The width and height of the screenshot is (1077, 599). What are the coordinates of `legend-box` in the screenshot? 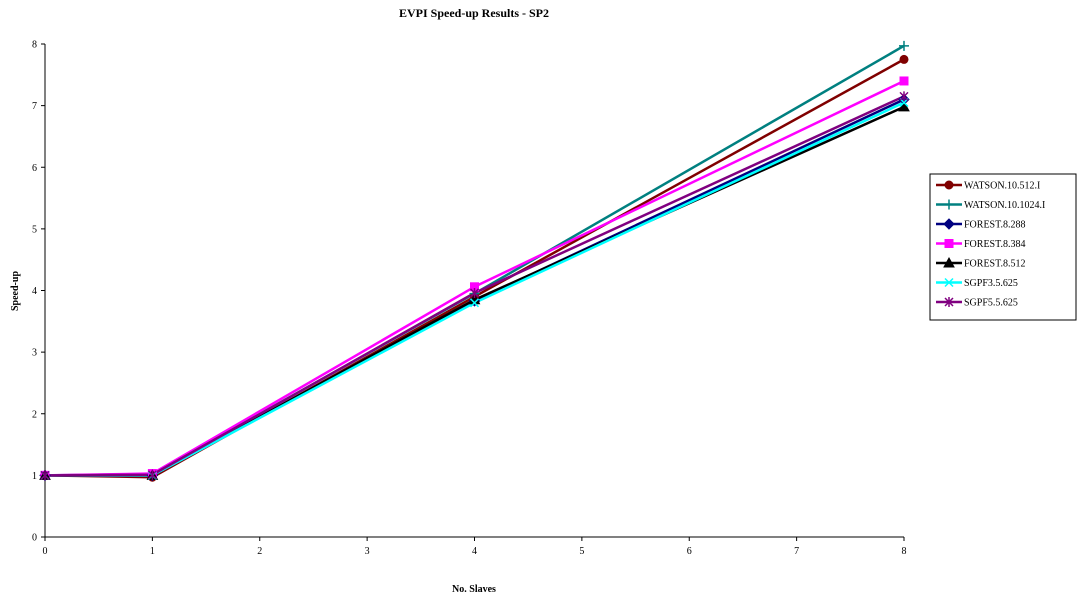 It's located at (1003, 247).